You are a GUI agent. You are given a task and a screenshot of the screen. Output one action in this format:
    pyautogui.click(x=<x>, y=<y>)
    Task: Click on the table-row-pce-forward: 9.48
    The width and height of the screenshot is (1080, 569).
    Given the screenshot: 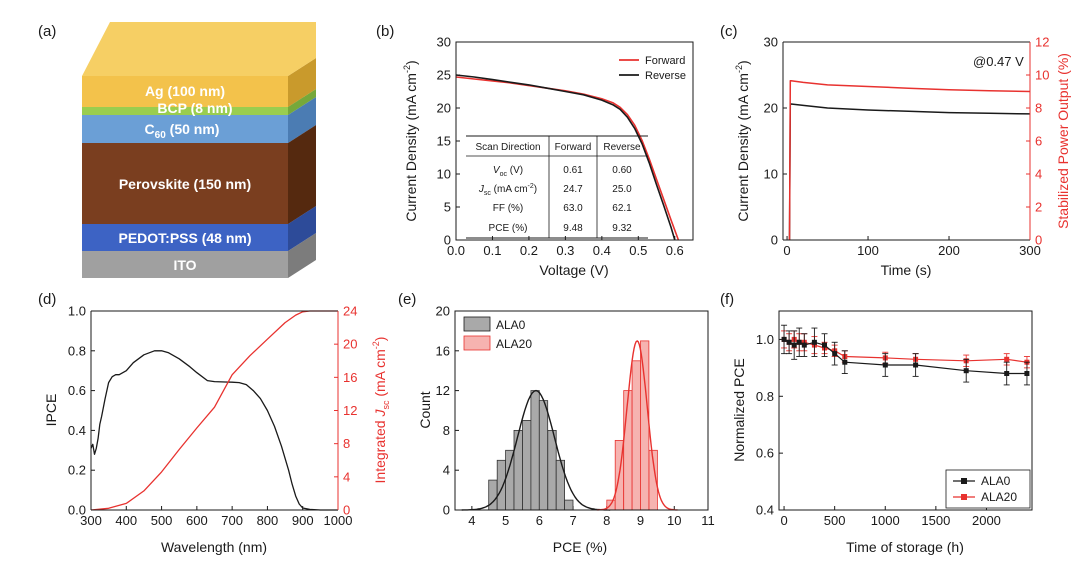 What is the action you would take?
    pyautogui.click(x=573, y=228)
    